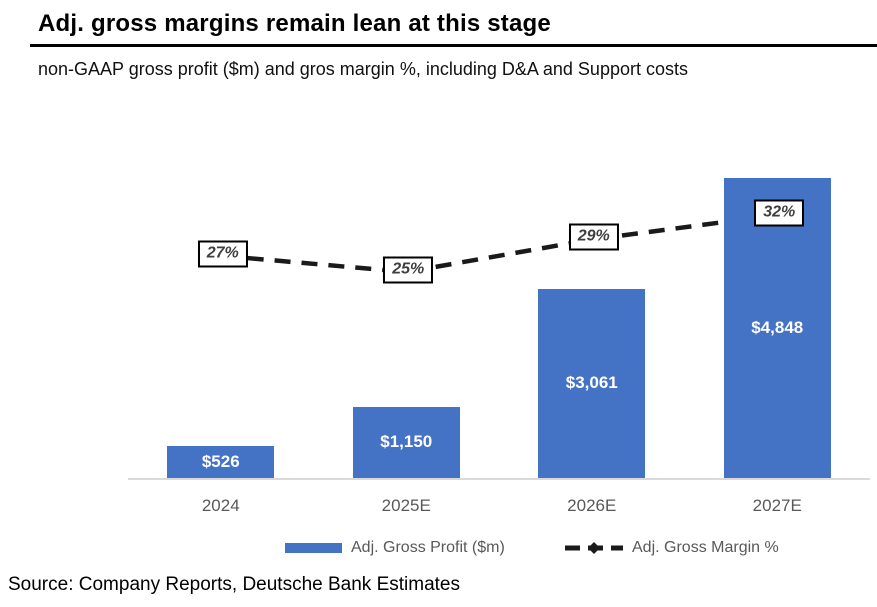  I want to click on margin-label-2027e: 32%, so click(779, 213).